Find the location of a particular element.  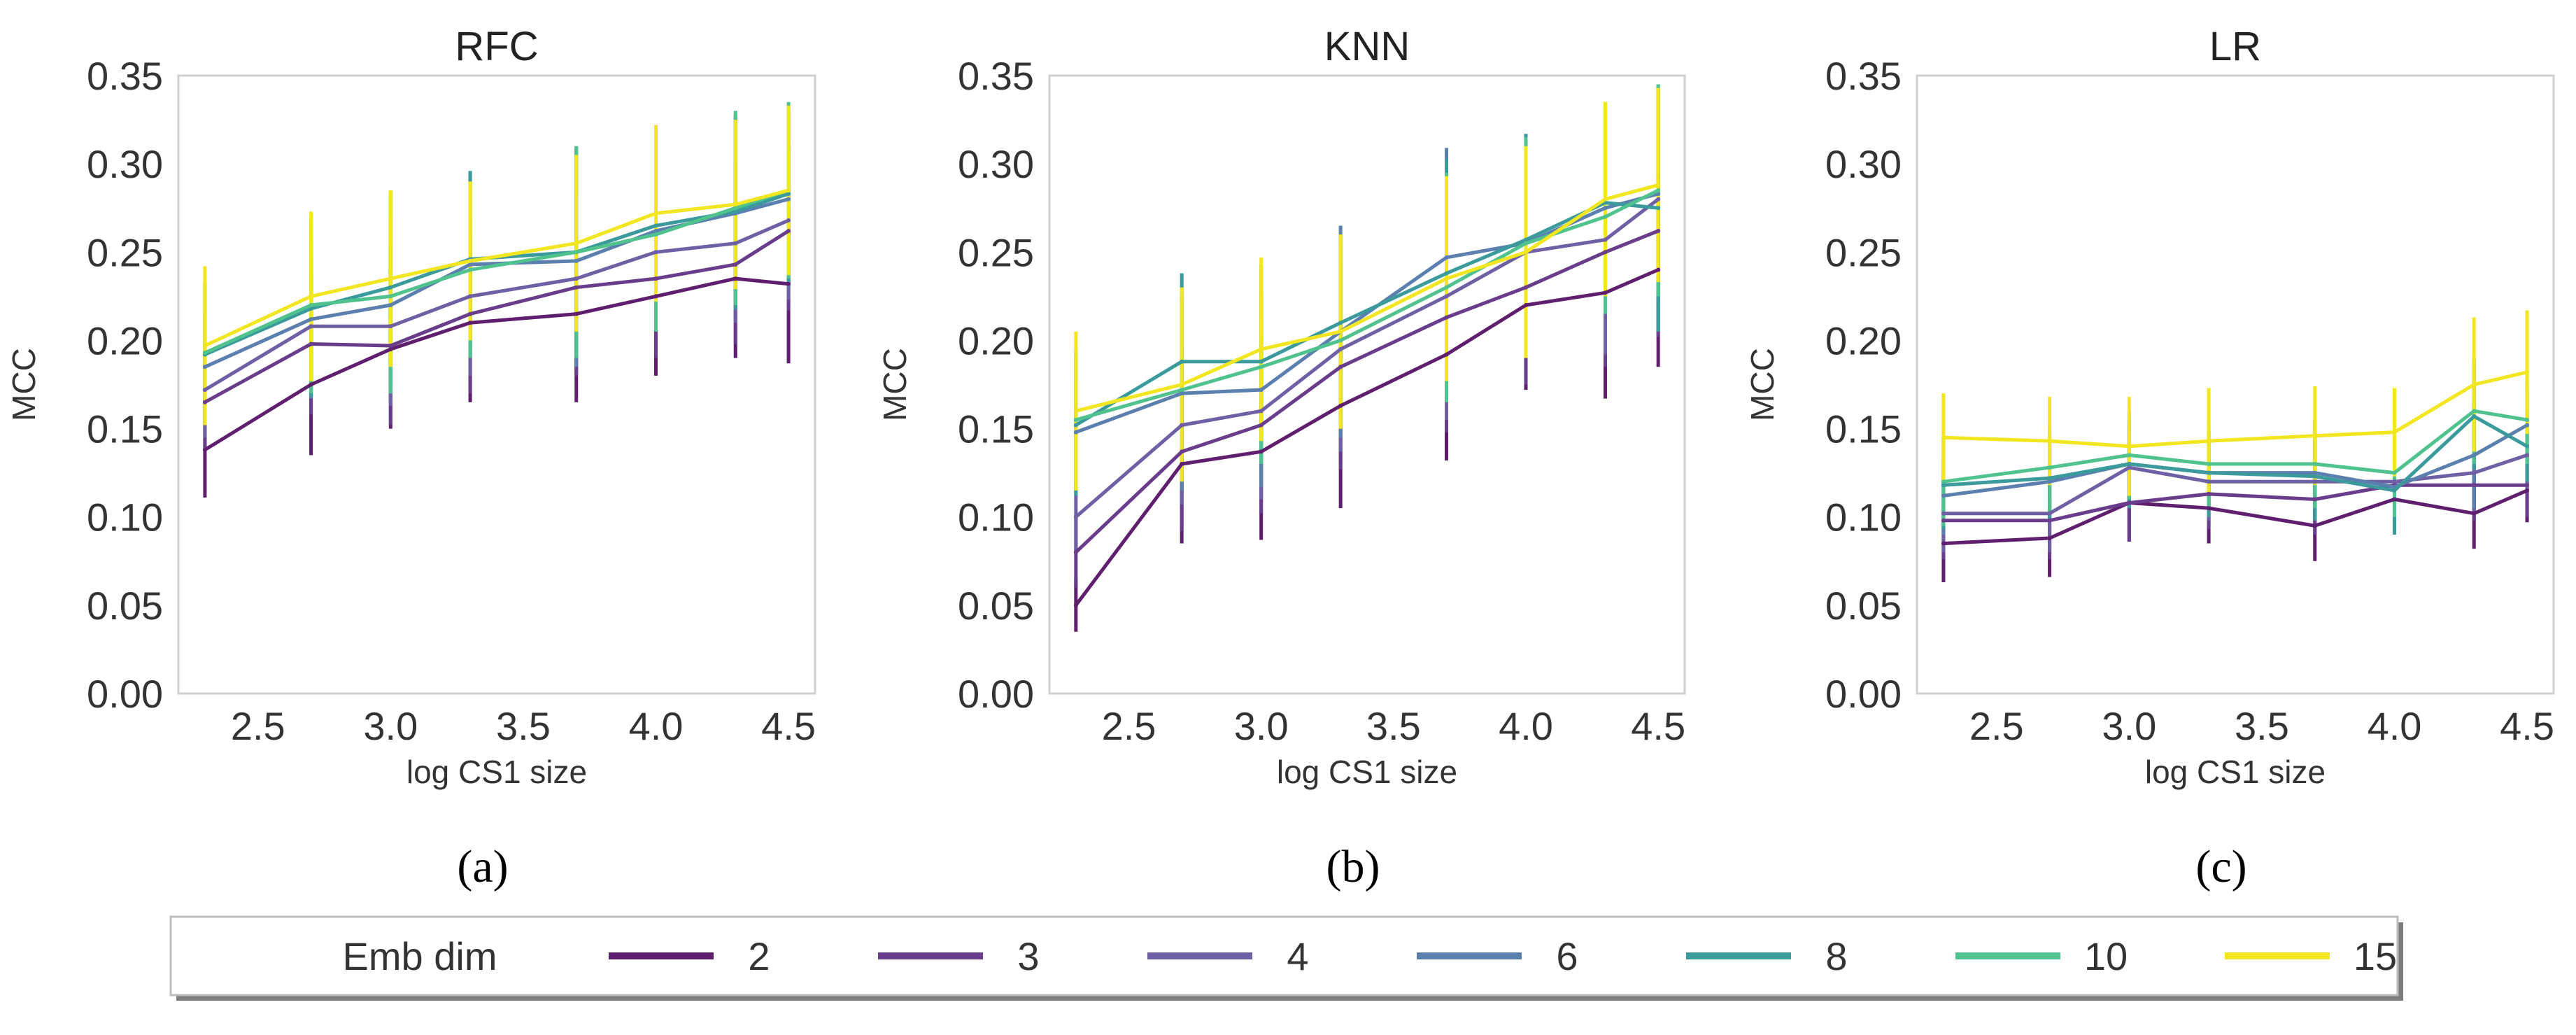

legend-label-4: 4 is located at coordinates (1297, 956).